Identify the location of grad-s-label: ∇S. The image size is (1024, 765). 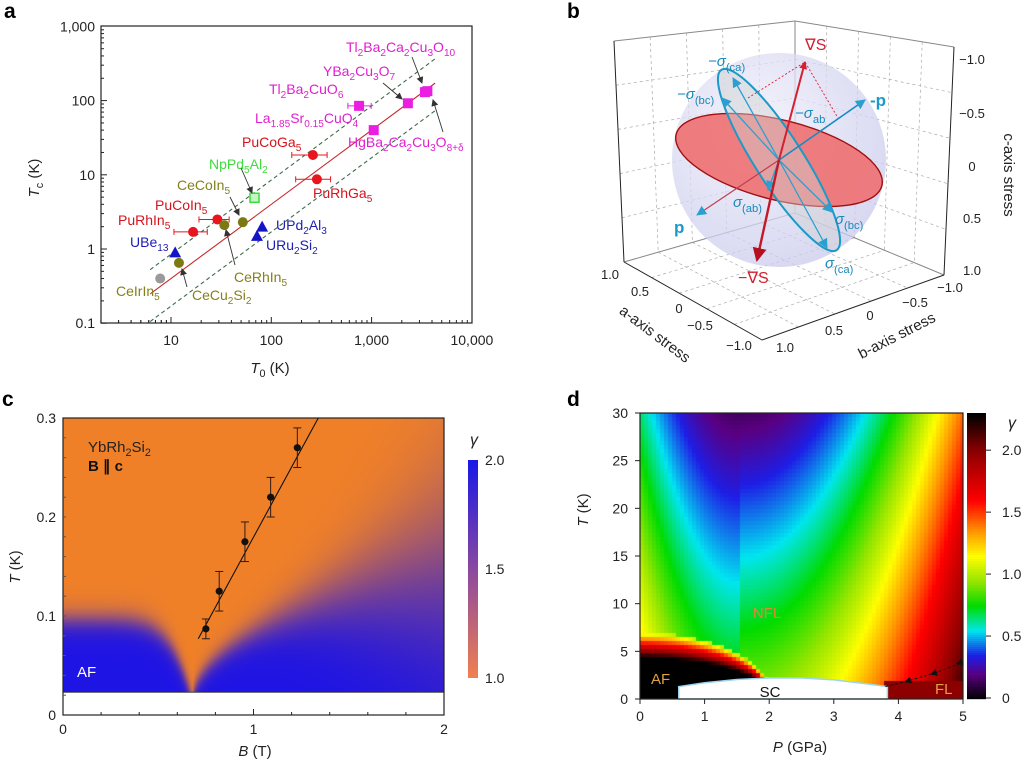
(815, 45).